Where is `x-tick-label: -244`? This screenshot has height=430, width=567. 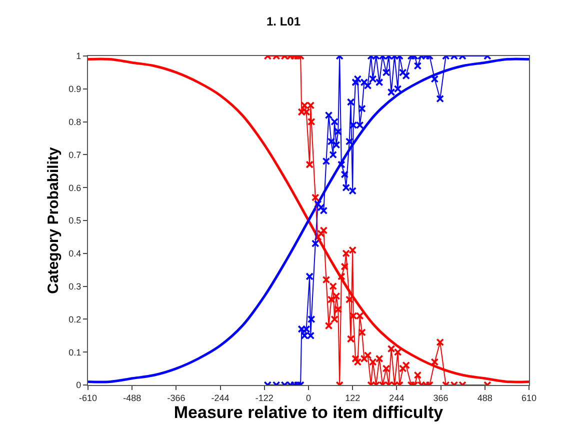 x-tick-label: -244 is located at coordinates (220, 397).